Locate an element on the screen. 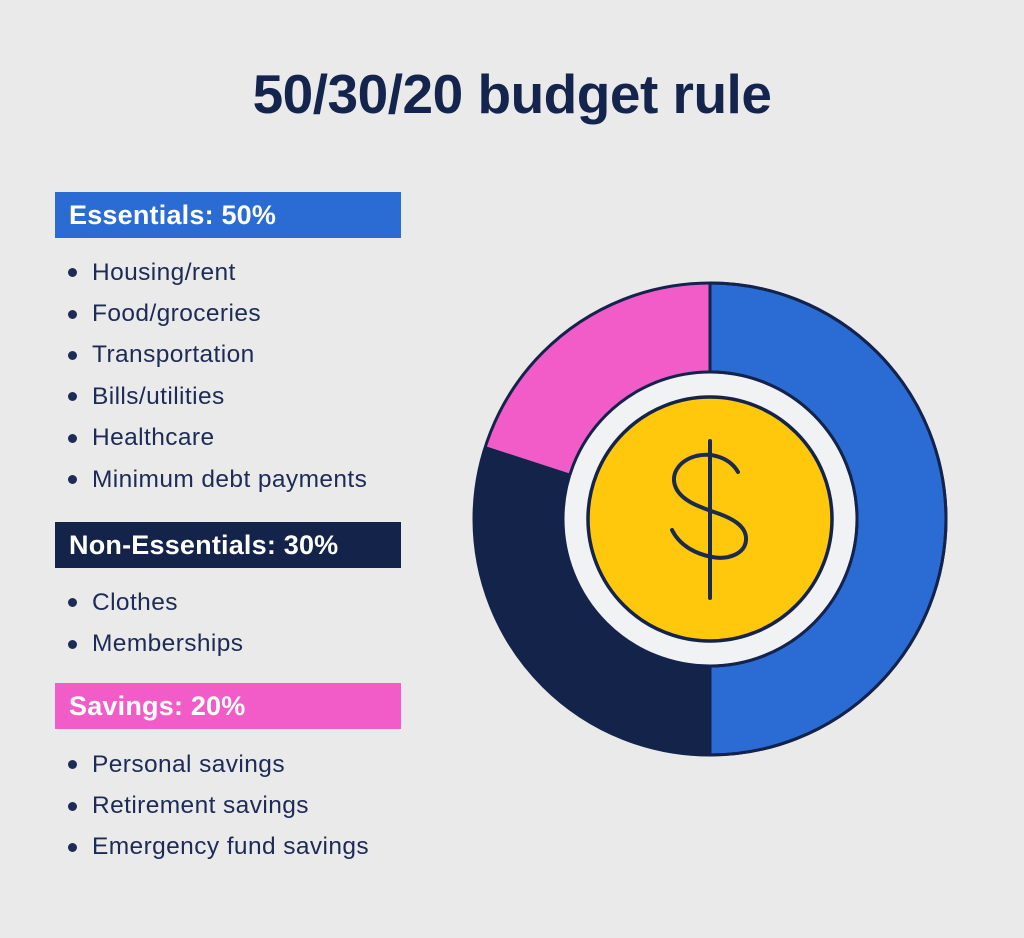 The height and width of the screenshot is (938, 1024). list-item: Transportation is located at coordinates (245, 355).